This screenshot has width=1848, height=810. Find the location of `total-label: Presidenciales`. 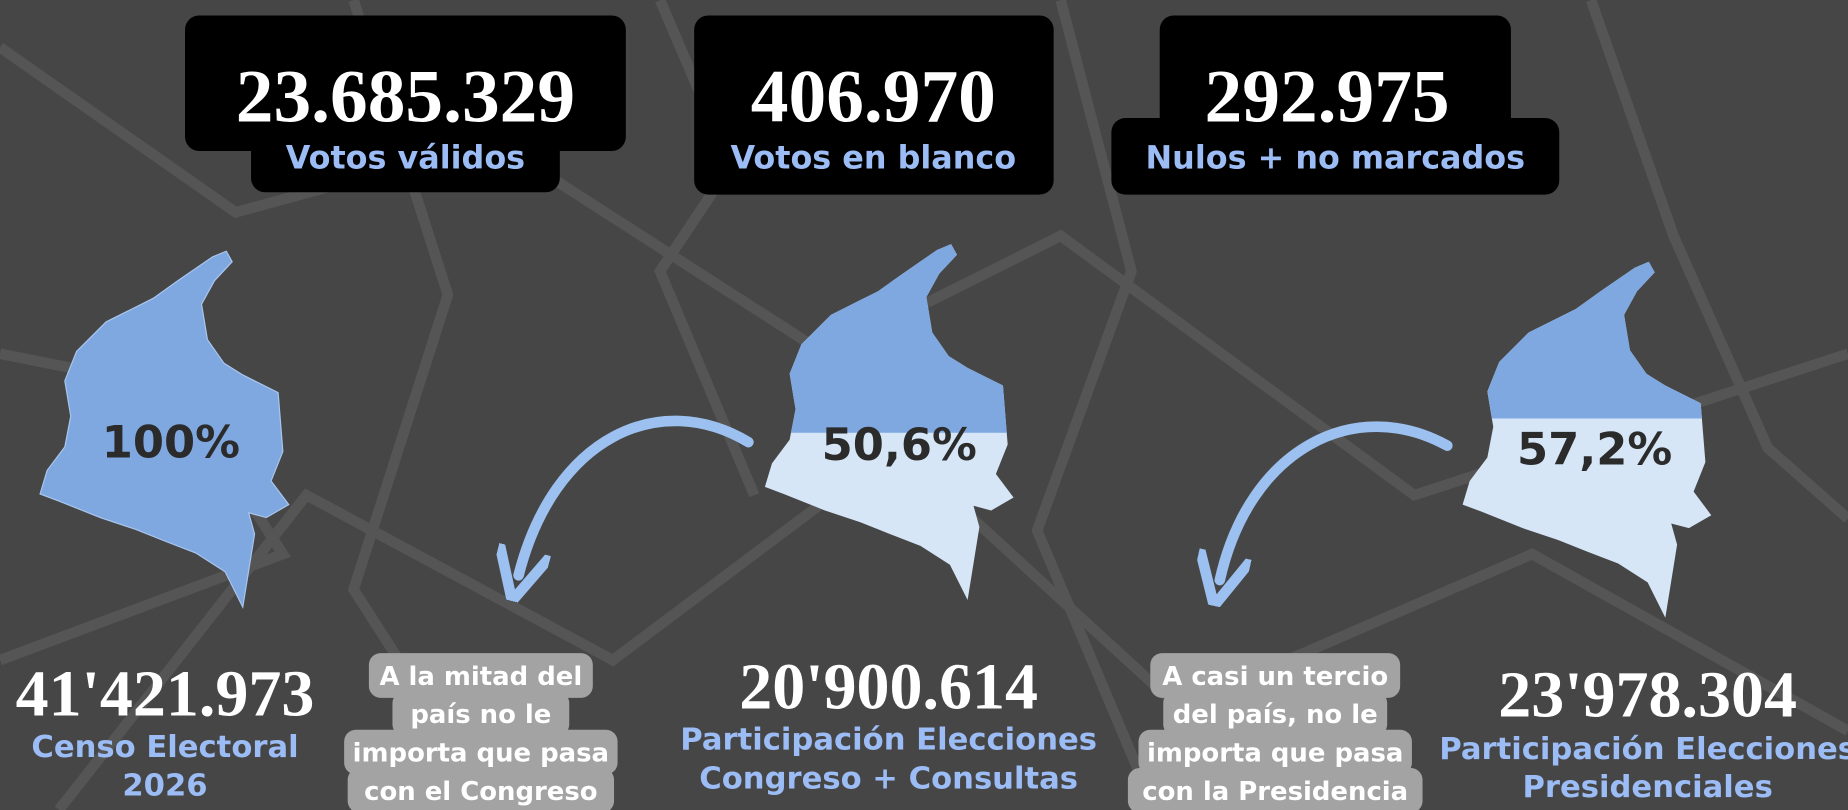

total-label: Presidenciales is located at coordinates (1647, 787).